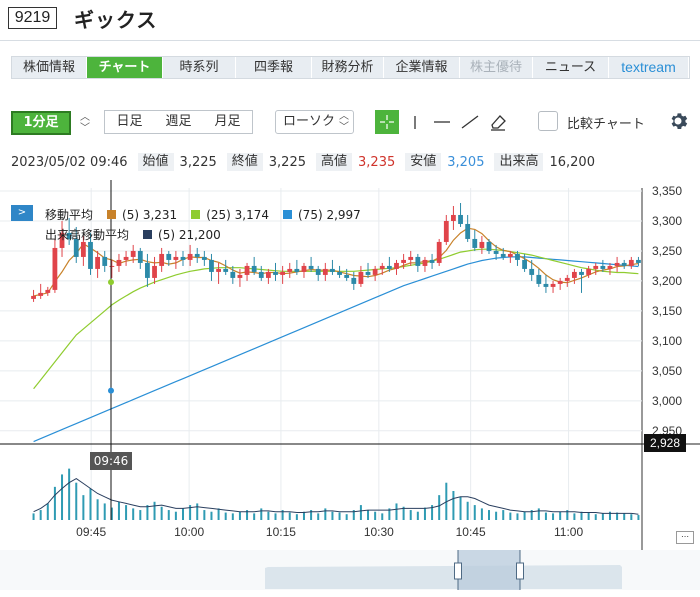 Image resolution: width=700 pixels, height=597 pixels. I want to click on header-divider, so click(350, 40).